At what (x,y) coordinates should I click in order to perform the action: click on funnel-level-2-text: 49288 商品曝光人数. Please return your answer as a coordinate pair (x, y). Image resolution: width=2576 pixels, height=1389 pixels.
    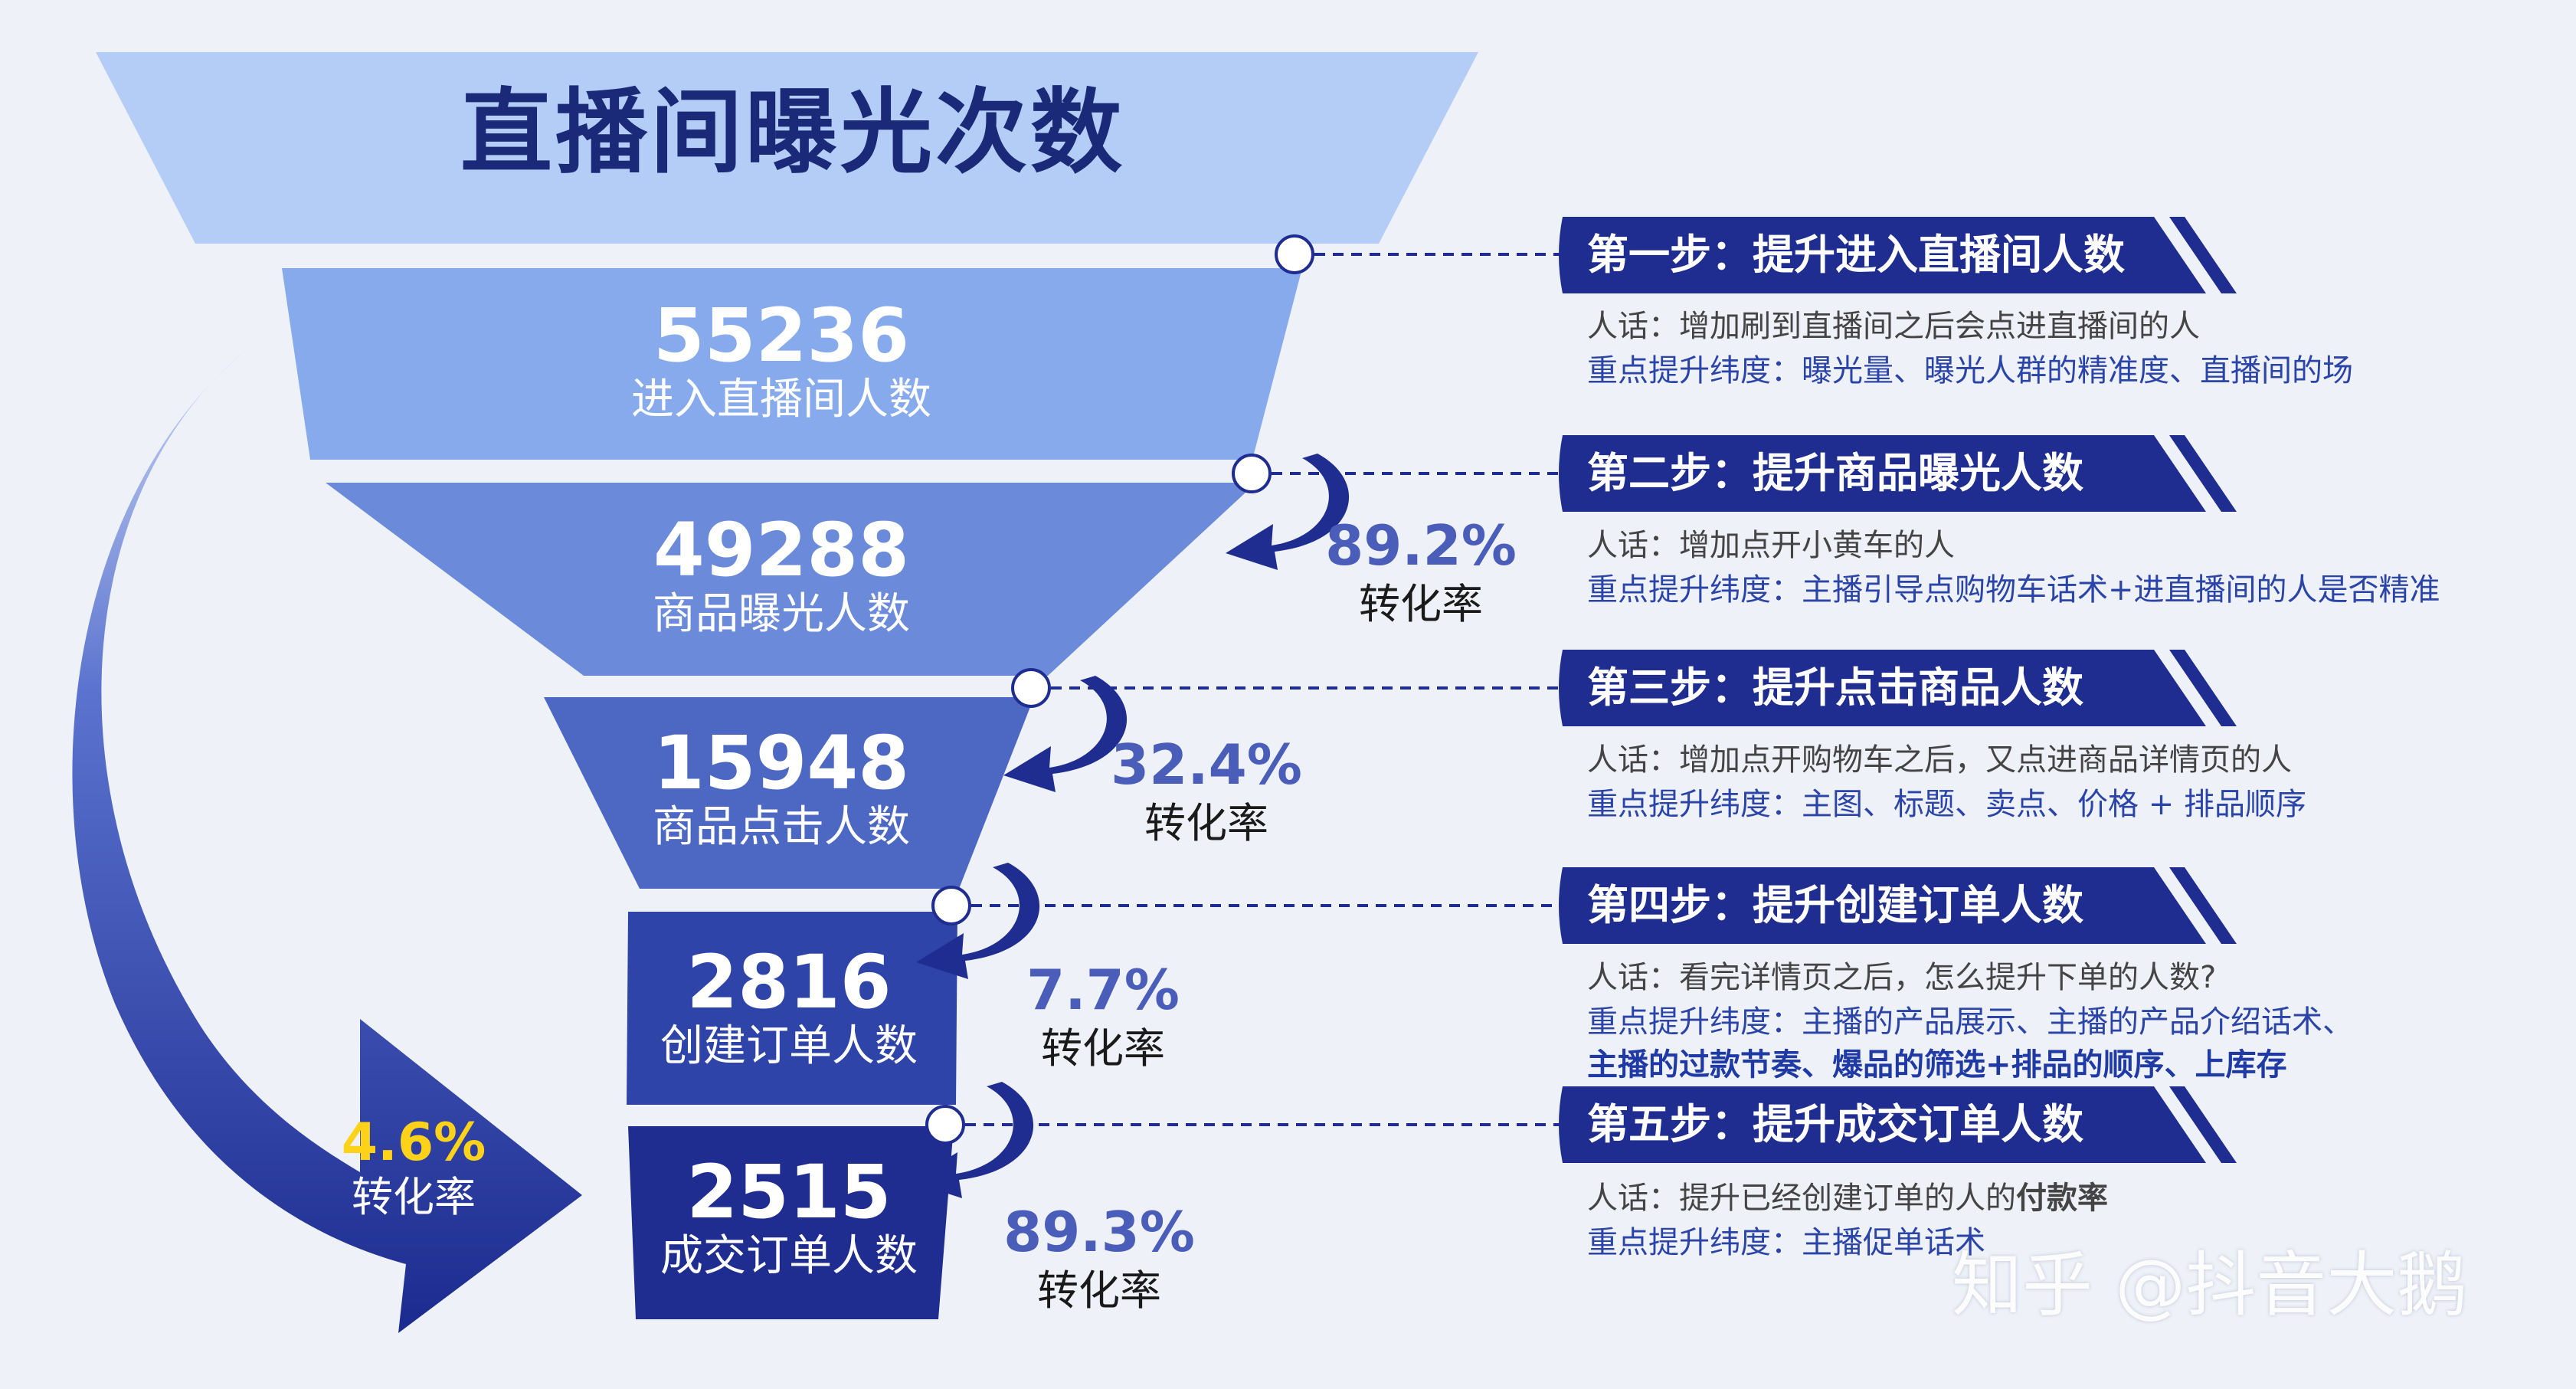
    Looking at the image, I should click on (781, 574).